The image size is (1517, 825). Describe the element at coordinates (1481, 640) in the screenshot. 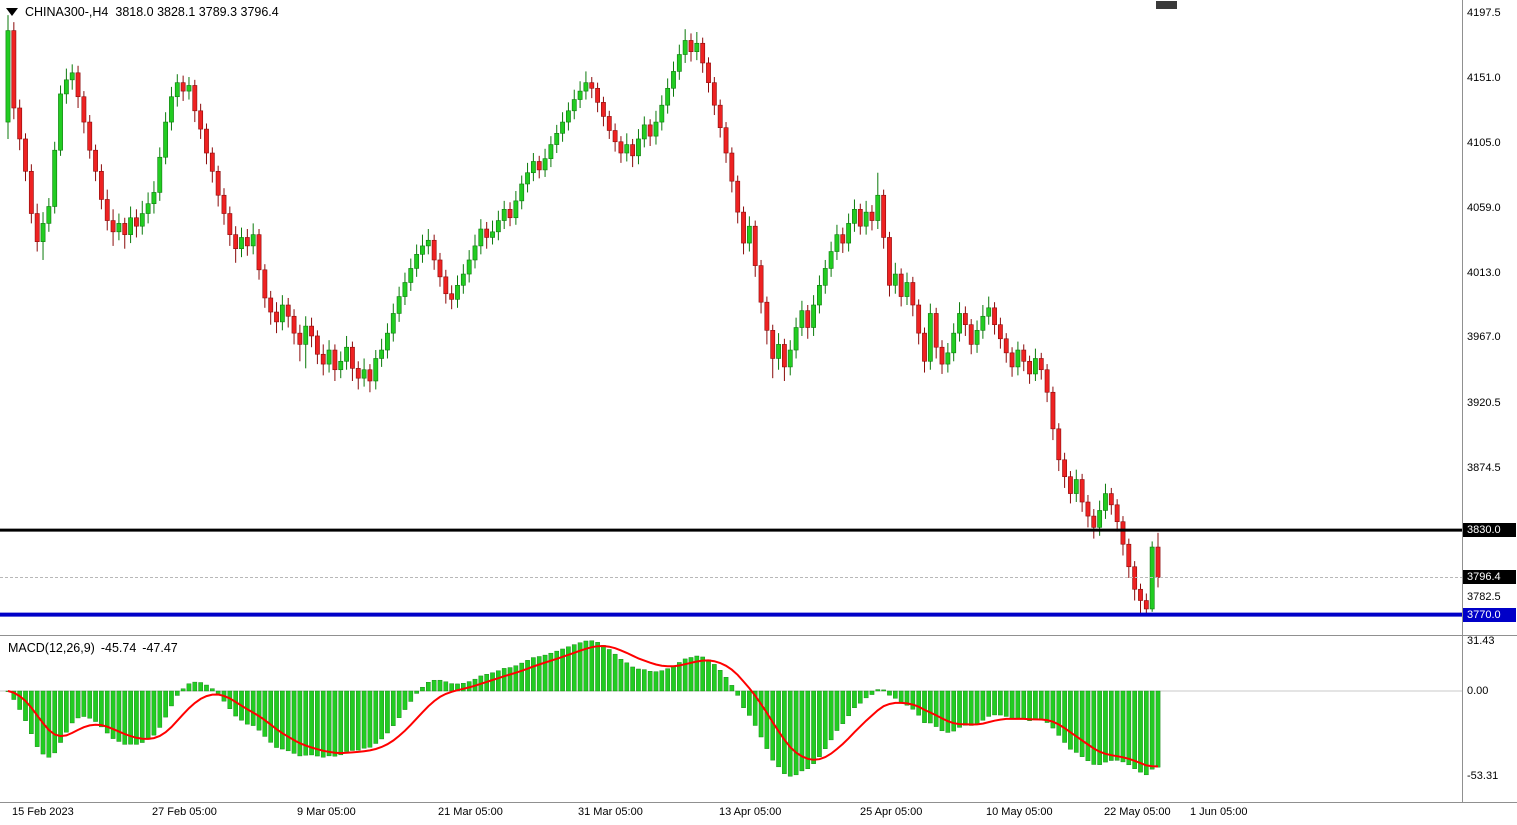

I see `macd-tick-label: 31.43` at that location.